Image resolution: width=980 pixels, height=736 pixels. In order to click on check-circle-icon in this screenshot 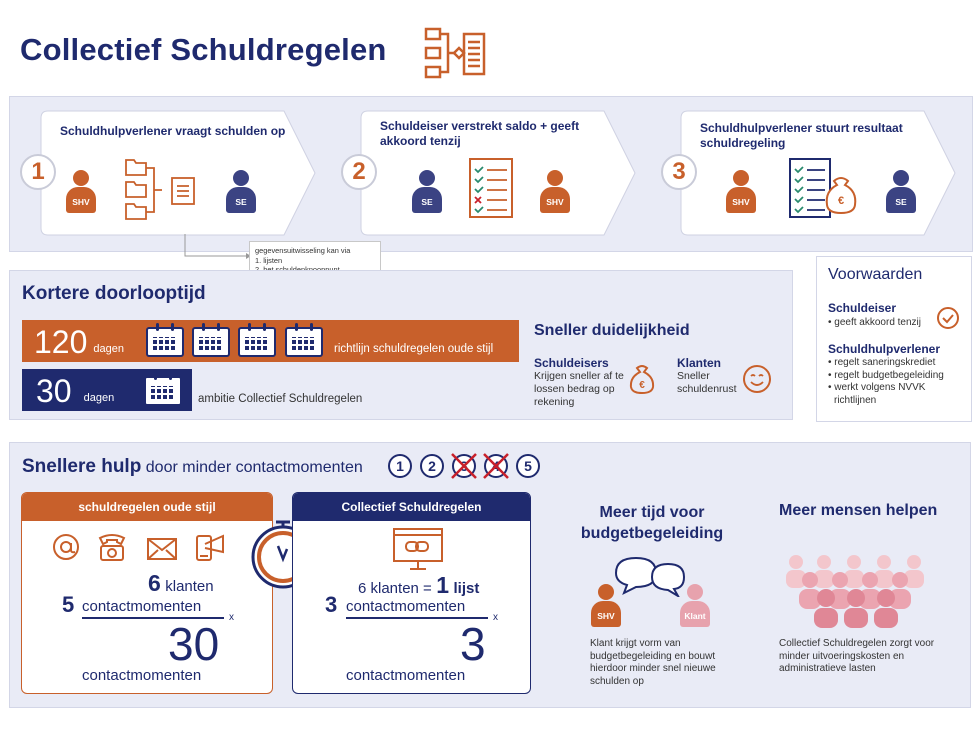, I will do `click(948, 318)`.